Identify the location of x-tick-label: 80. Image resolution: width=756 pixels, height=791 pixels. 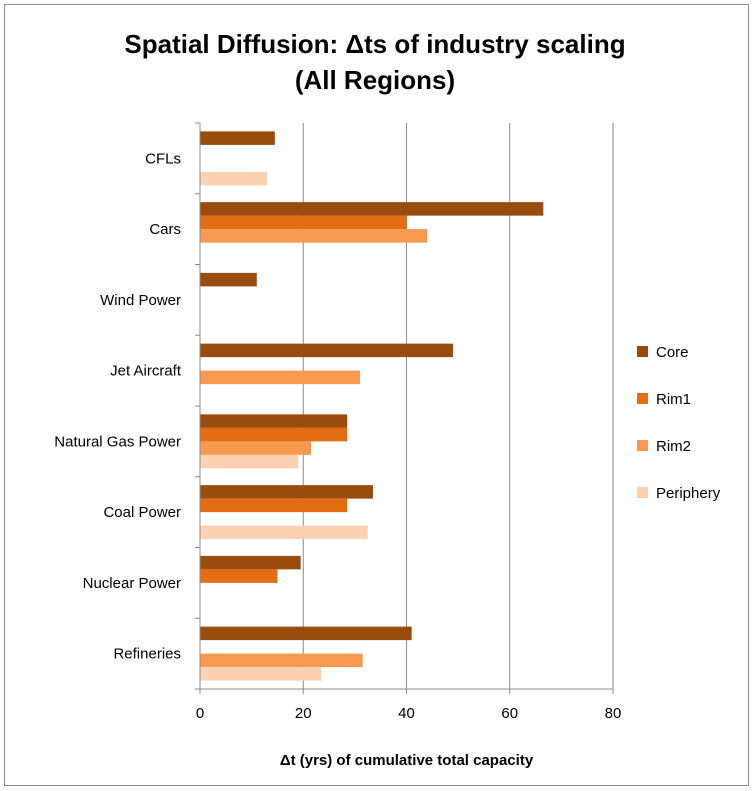
(613, 713).